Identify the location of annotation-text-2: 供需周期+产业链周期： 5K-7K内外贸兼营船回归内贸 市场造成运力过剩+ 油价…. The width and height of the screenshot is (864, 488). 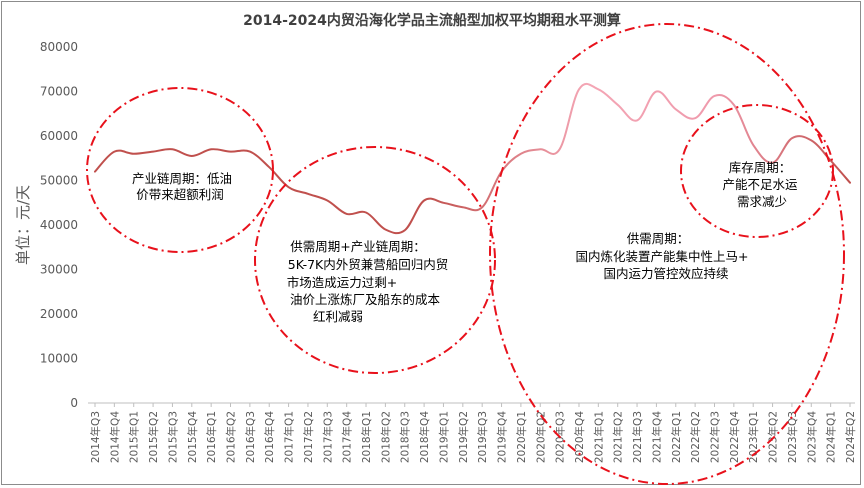
(369, 281).